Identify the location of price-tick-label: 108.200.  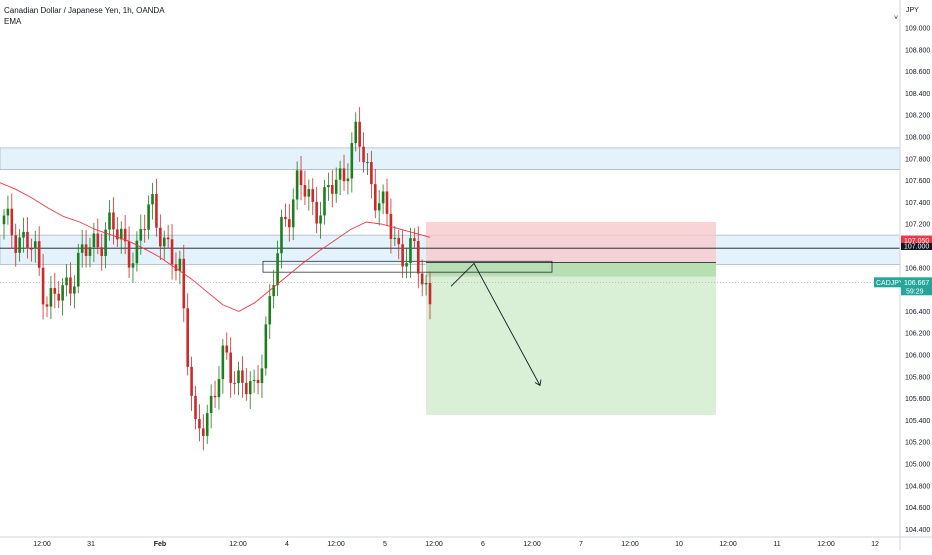
(917, 116).